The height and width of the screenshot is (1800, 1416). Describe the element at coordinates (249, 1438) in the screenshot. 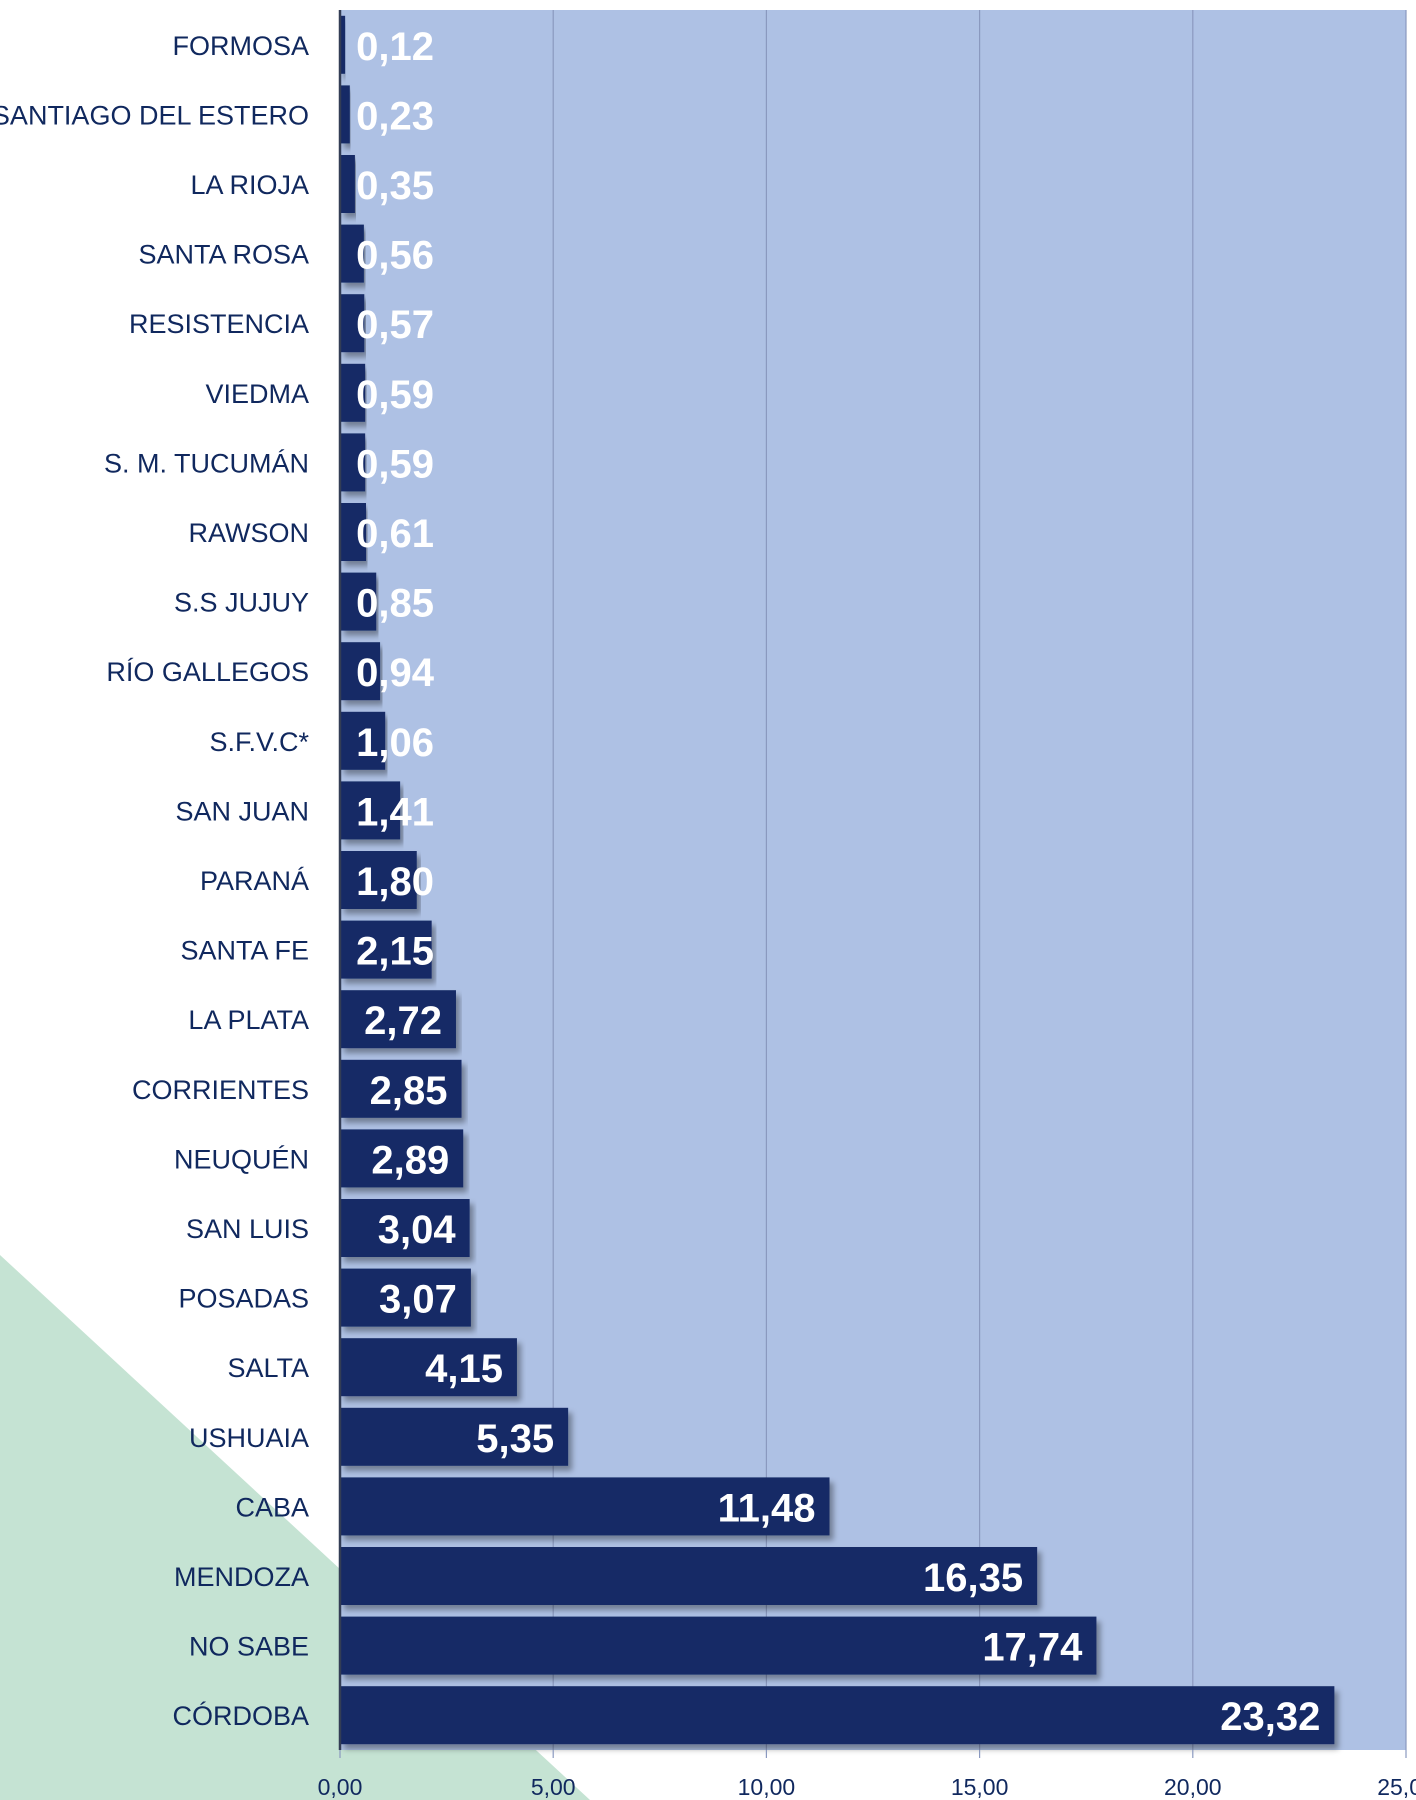

I see `category-label: USHUAIA` at that location.